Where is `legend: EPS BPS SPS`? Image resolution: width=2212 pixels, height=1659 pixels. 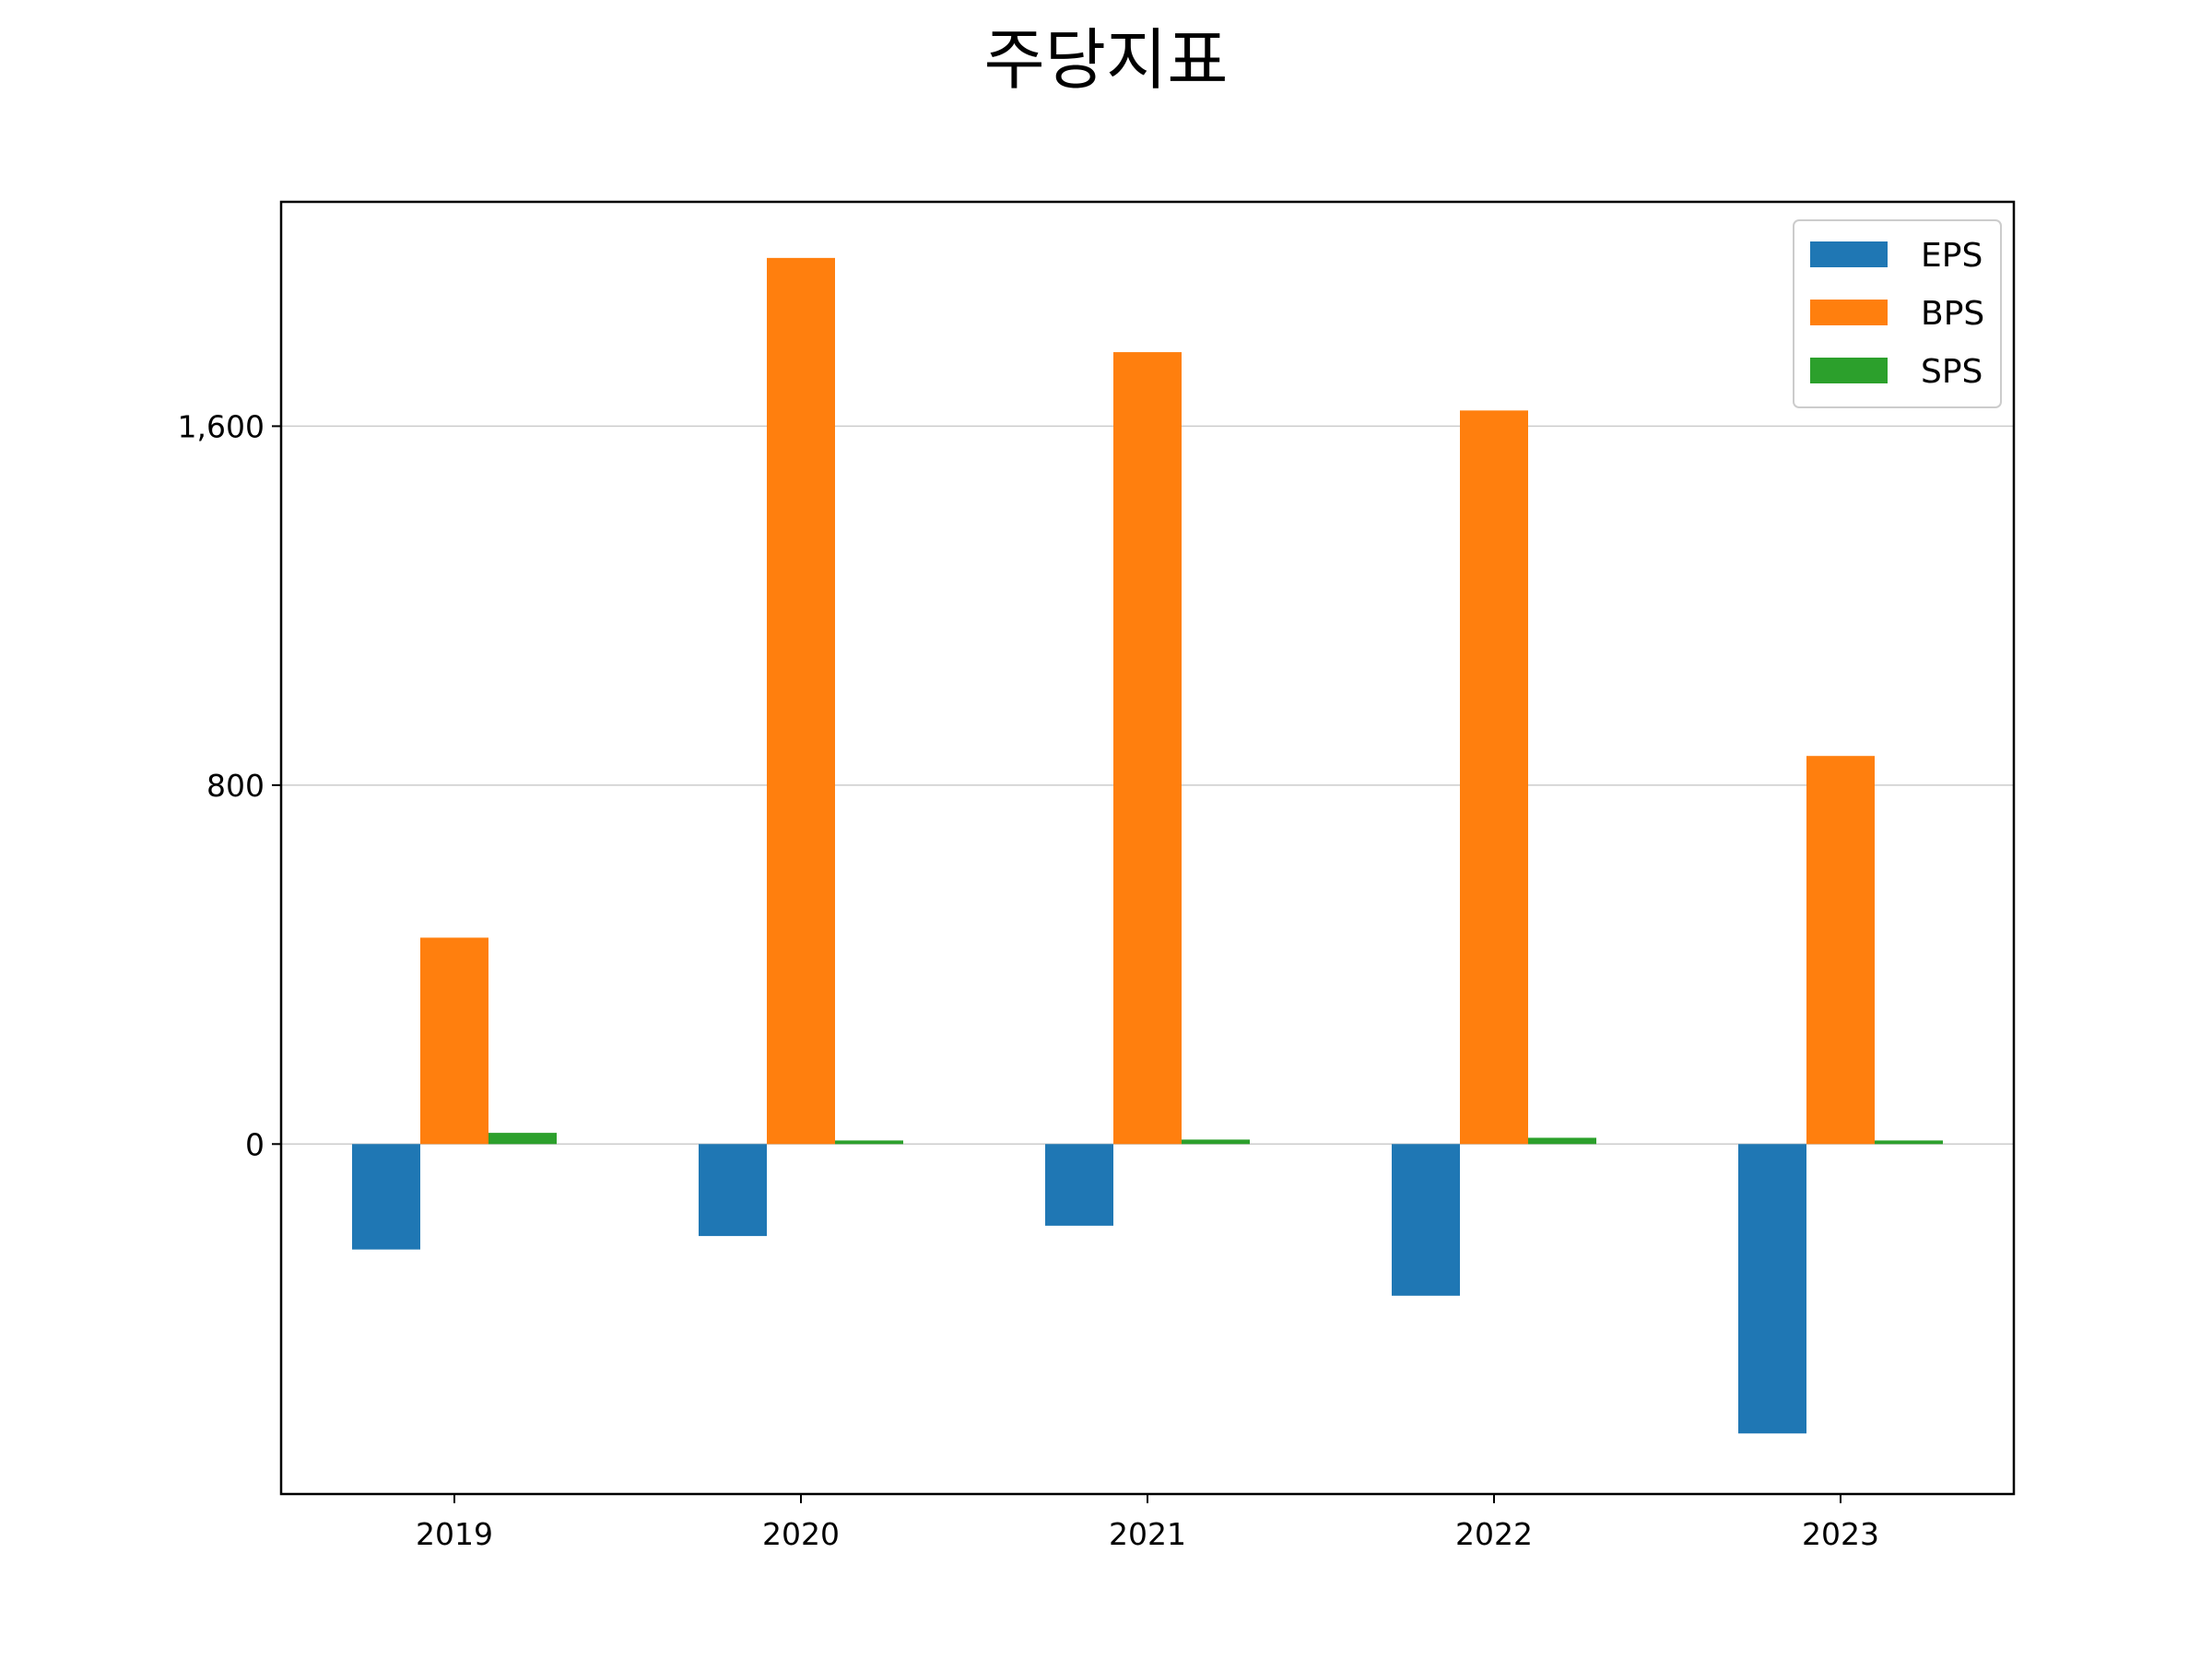
legend: EPS BPS SPS is located at coordinates (1897, 313).